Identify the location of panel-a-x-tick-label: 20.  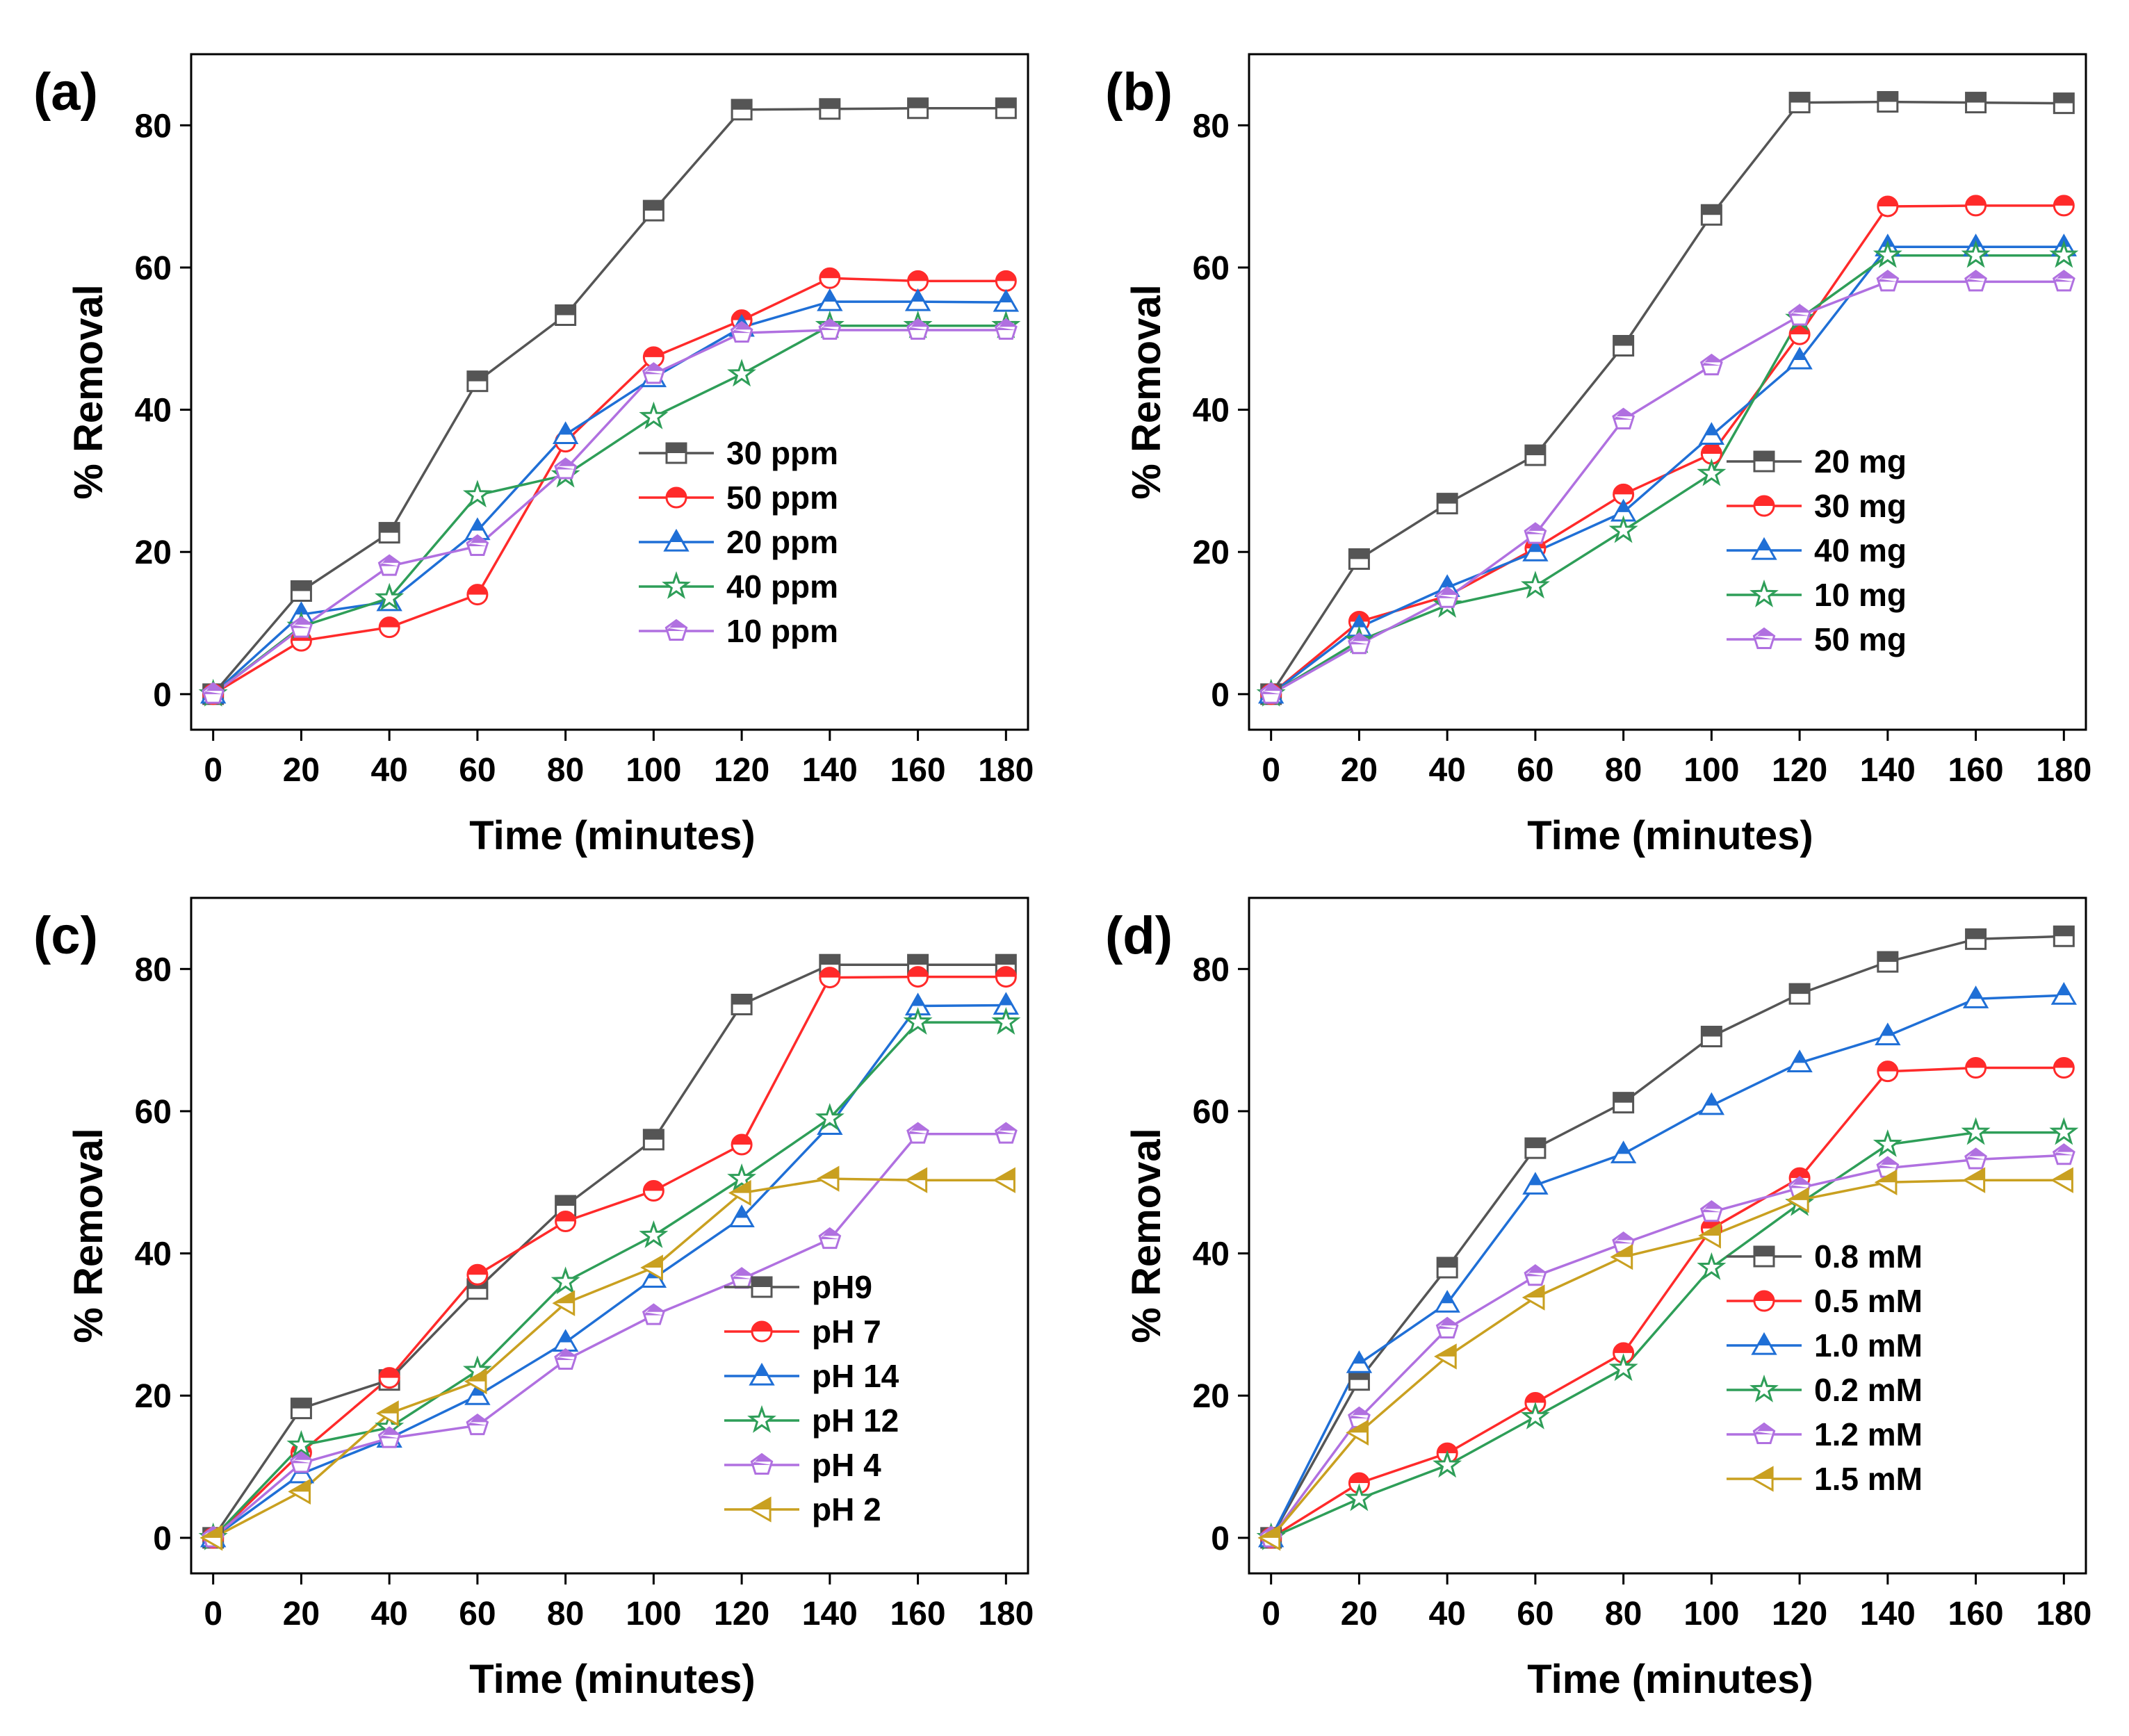
(302, 770).